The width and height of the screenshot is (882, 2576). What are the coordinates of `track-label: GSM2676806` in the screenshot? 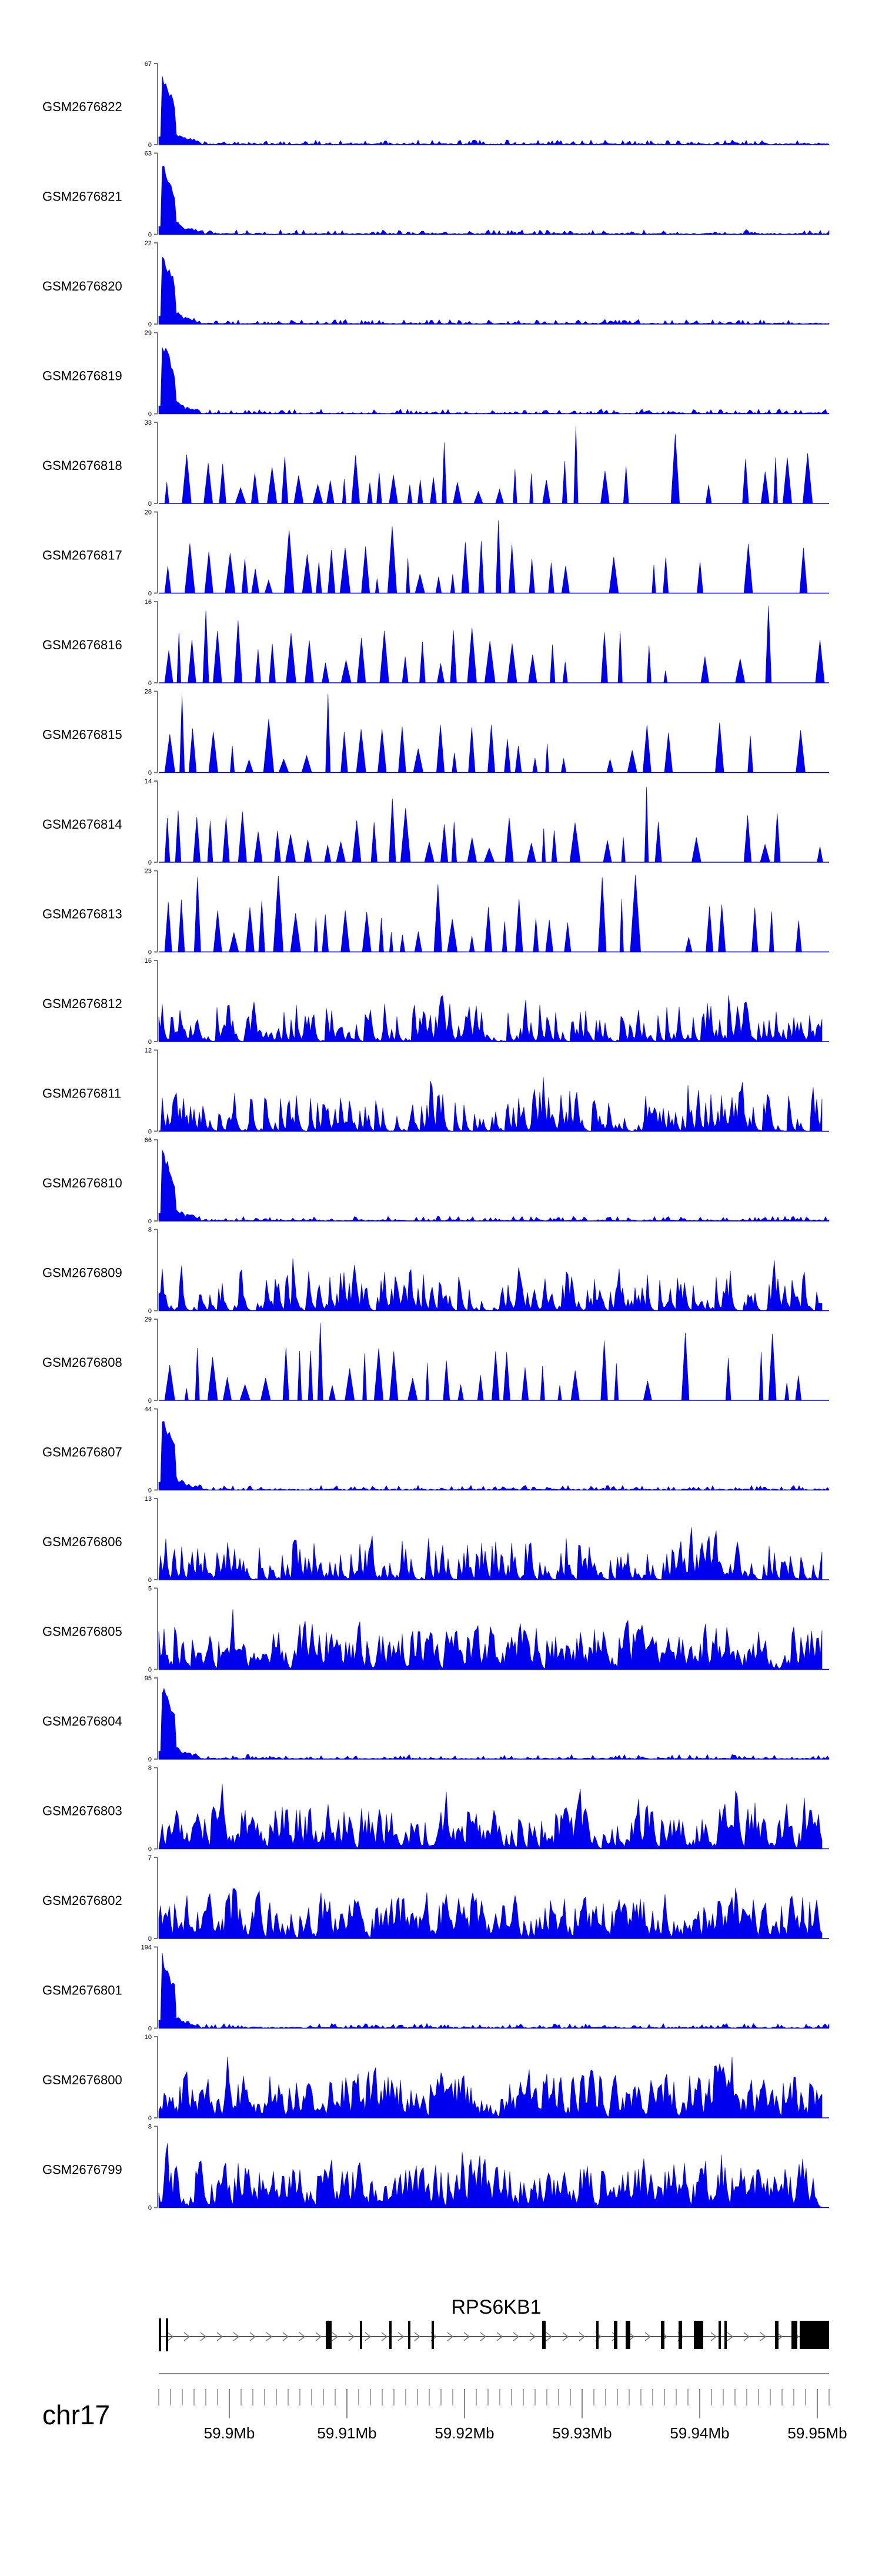 It's located at (82, 1541).